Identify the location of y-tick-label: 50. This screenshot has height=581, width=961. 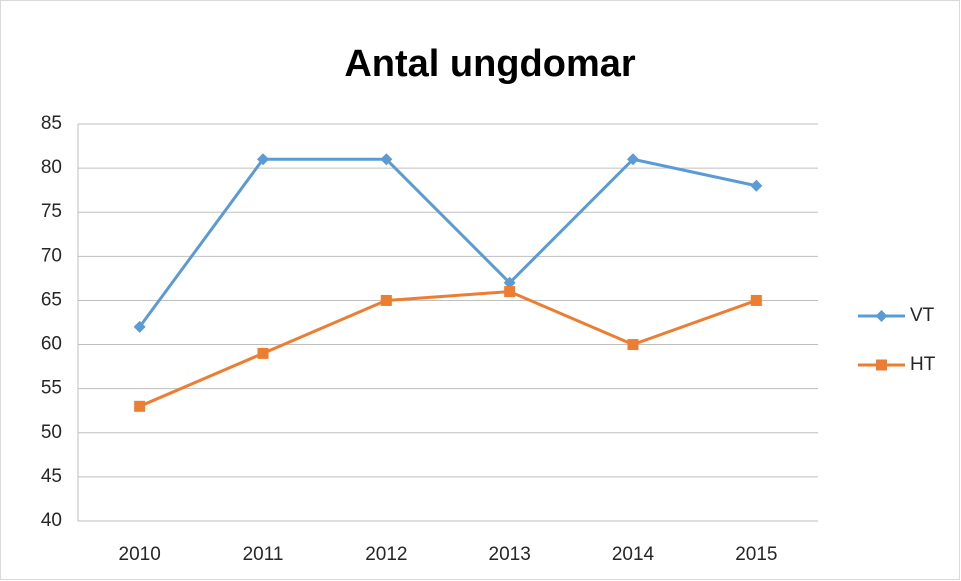
(51, 432).